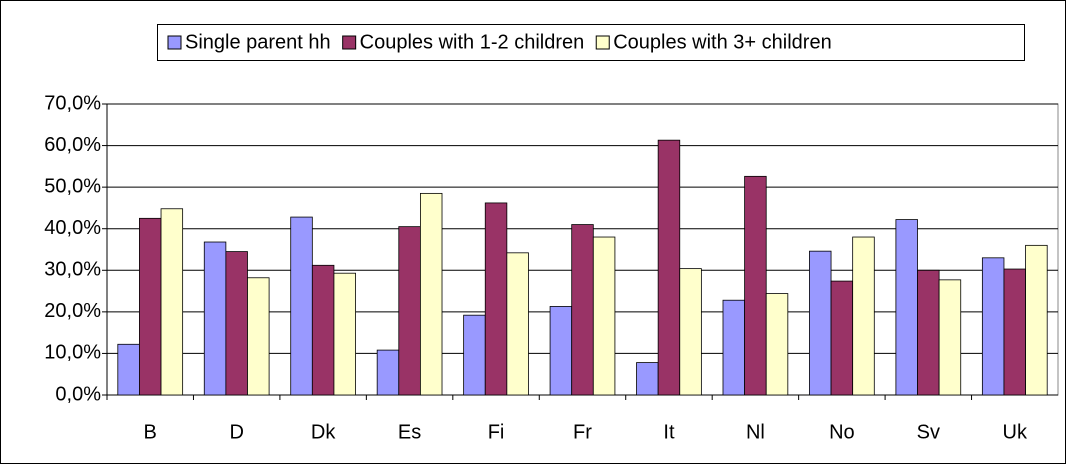  What do you see at coordinates (409, 432) in the screenshot?
I see `x-tick-label: Es` at bounding box center [409, 432].